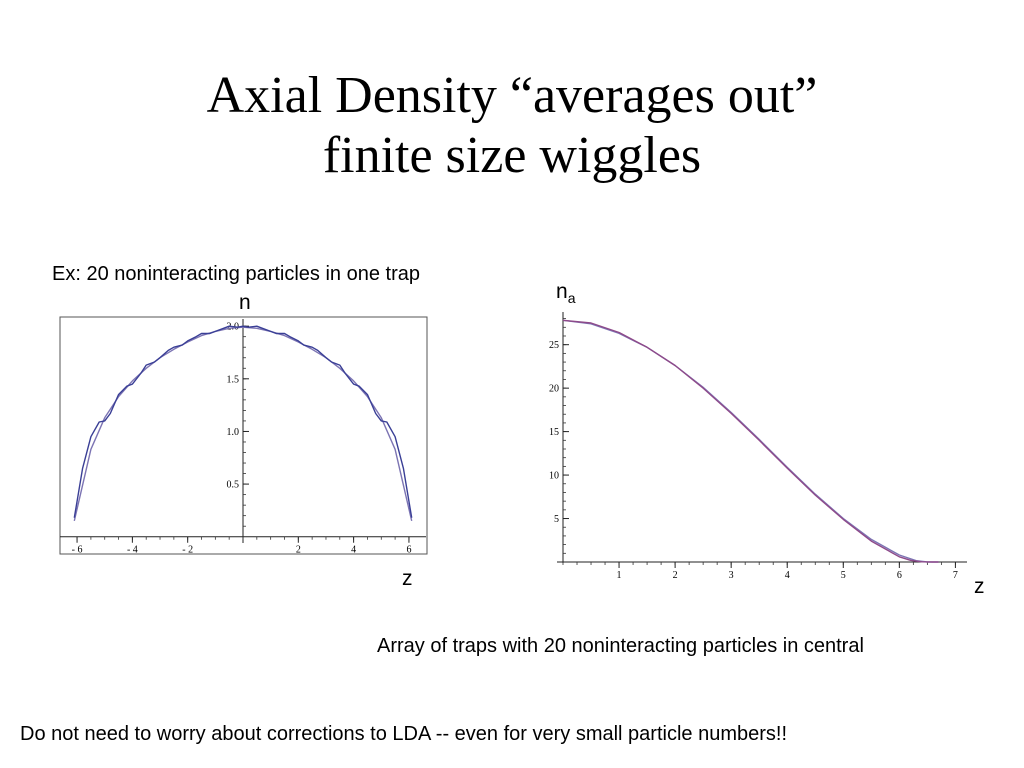  I want to click on chart2-y-tick-label: 10, so click(554, 476).